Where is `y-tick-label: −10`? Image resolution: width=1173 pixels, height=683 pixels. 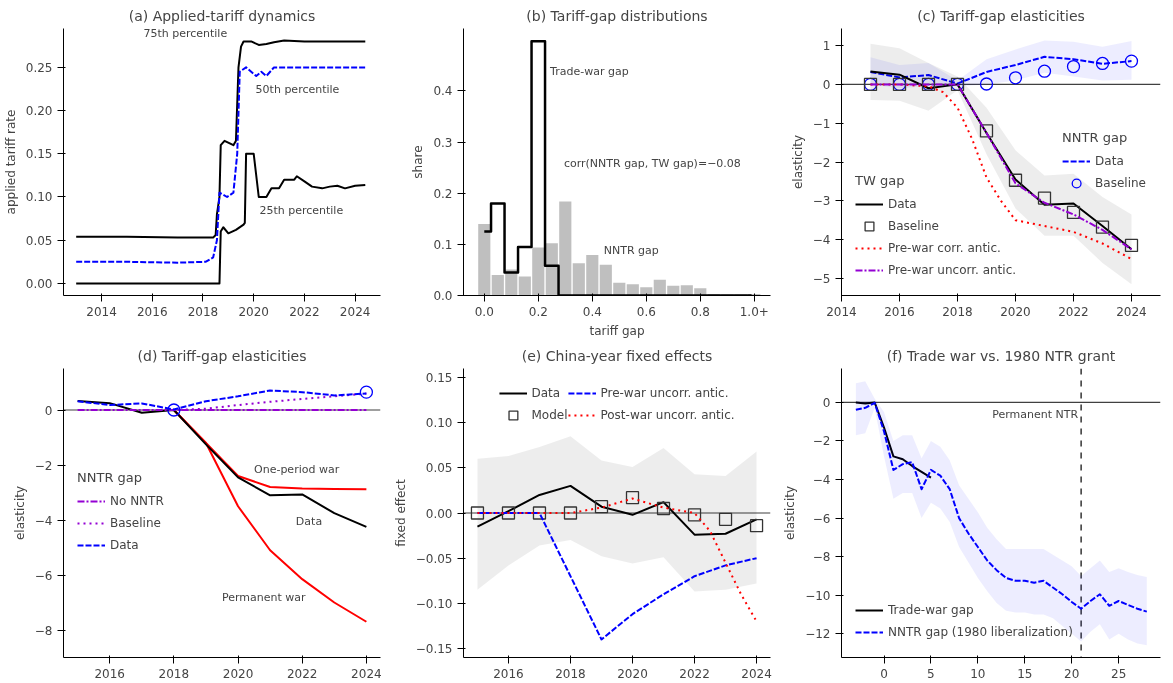 y-tick-label: −10 is located at coordinates (818, 595).